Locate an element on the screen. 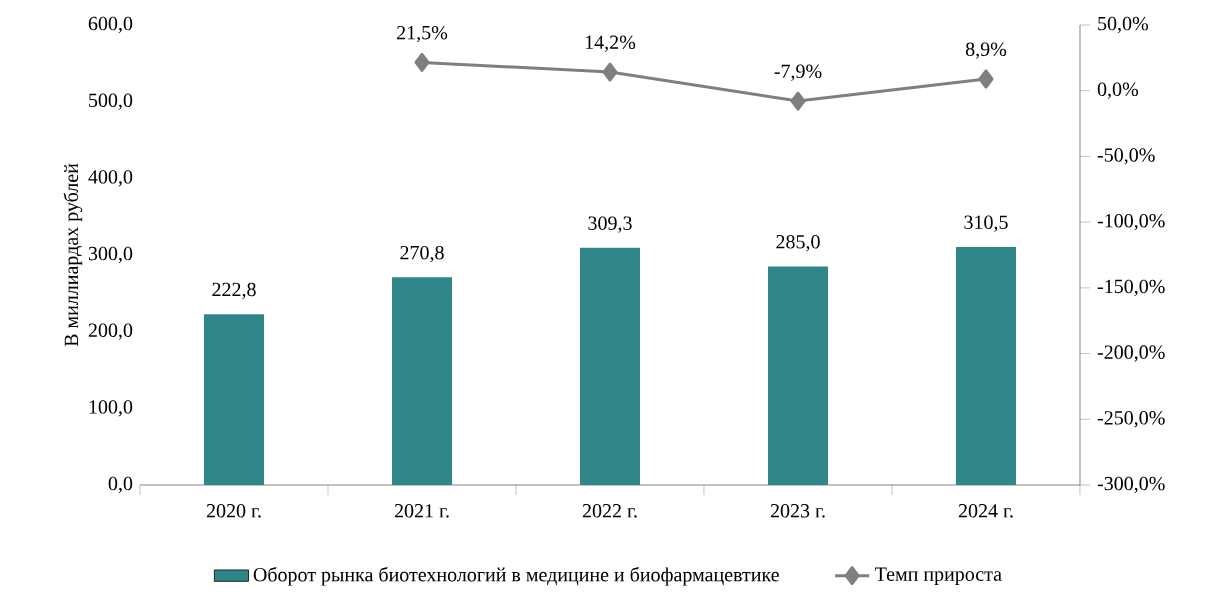  y-tick-label: 600,0 is located at coordinates (110, 25).